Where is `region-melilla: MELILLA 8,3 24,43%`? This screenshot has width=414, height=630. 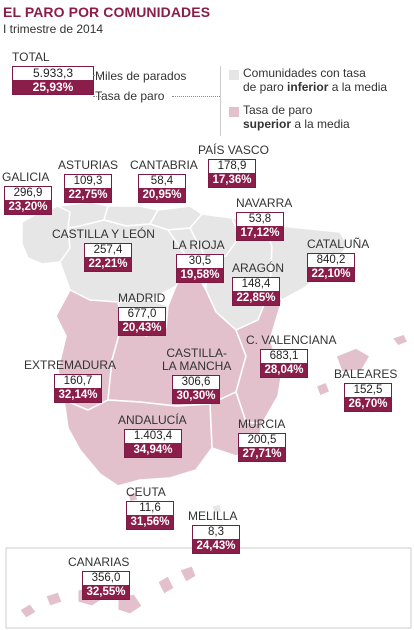 region-melilla: MELILLA 8,3 24,43% is located at coordinates (214, 532).